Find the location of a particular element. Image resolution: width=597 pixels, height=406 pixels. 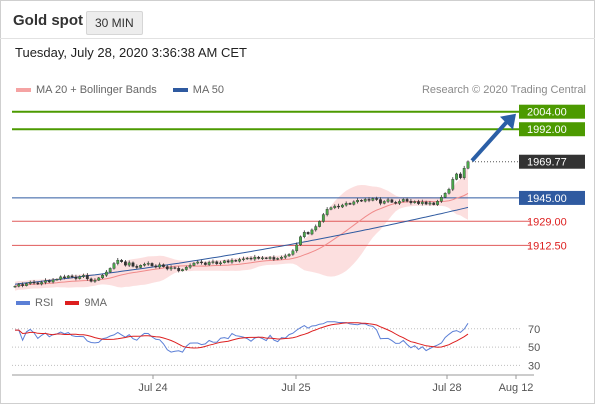

level-label-1945.00: 1945.00 is located at coordinates (547, 199).